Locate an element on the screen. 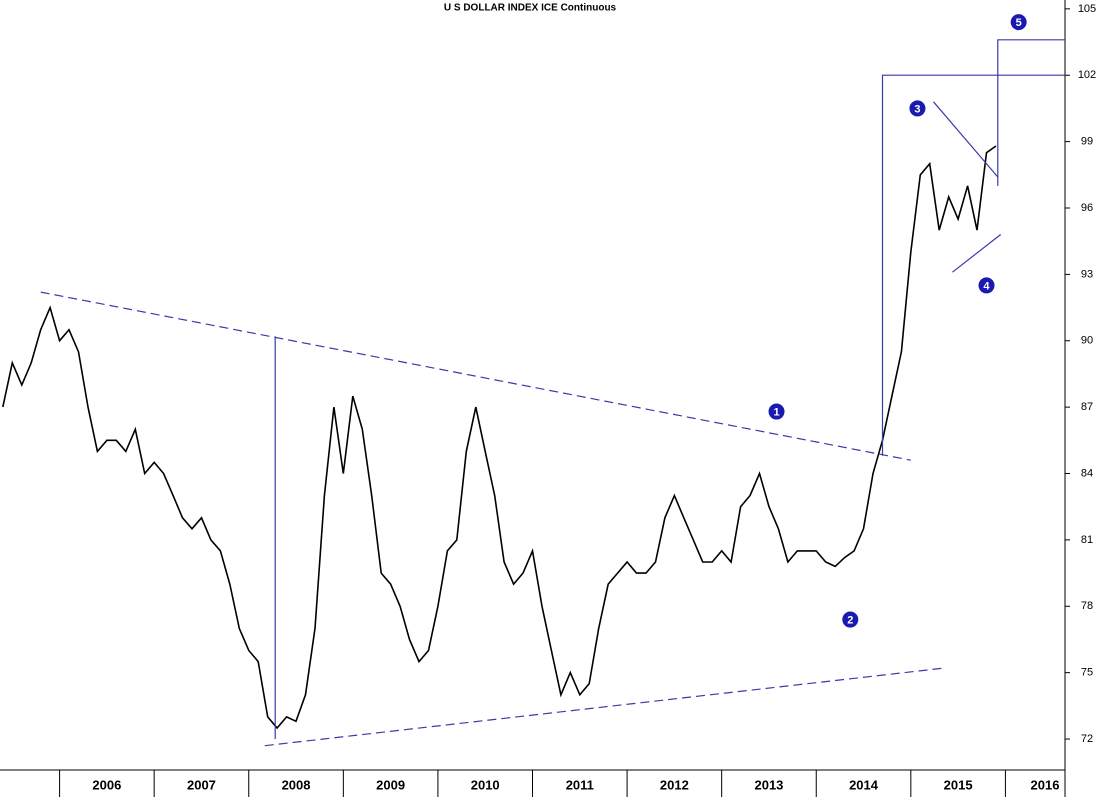 The width and height of the screenshot is (1100, 802). annotation-label: 3 is located at coordinates (917, 109).